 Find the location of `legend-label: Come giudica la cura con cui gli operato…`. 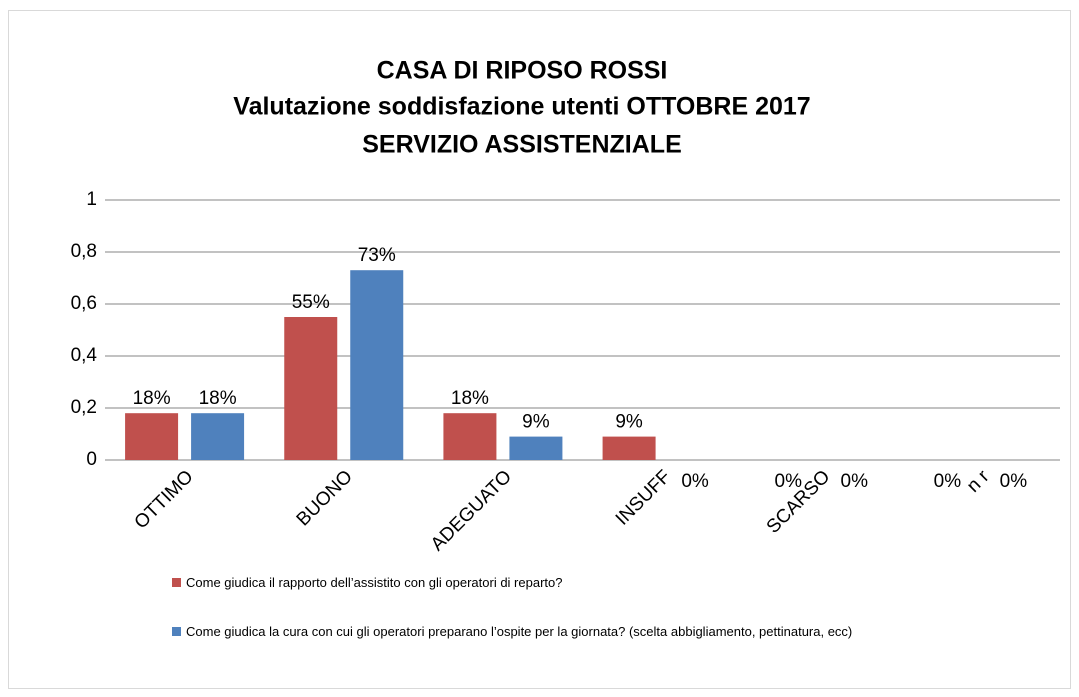

legend-label: Come giudica la cura con cui gli operato… is located at coordinates (519, 631).